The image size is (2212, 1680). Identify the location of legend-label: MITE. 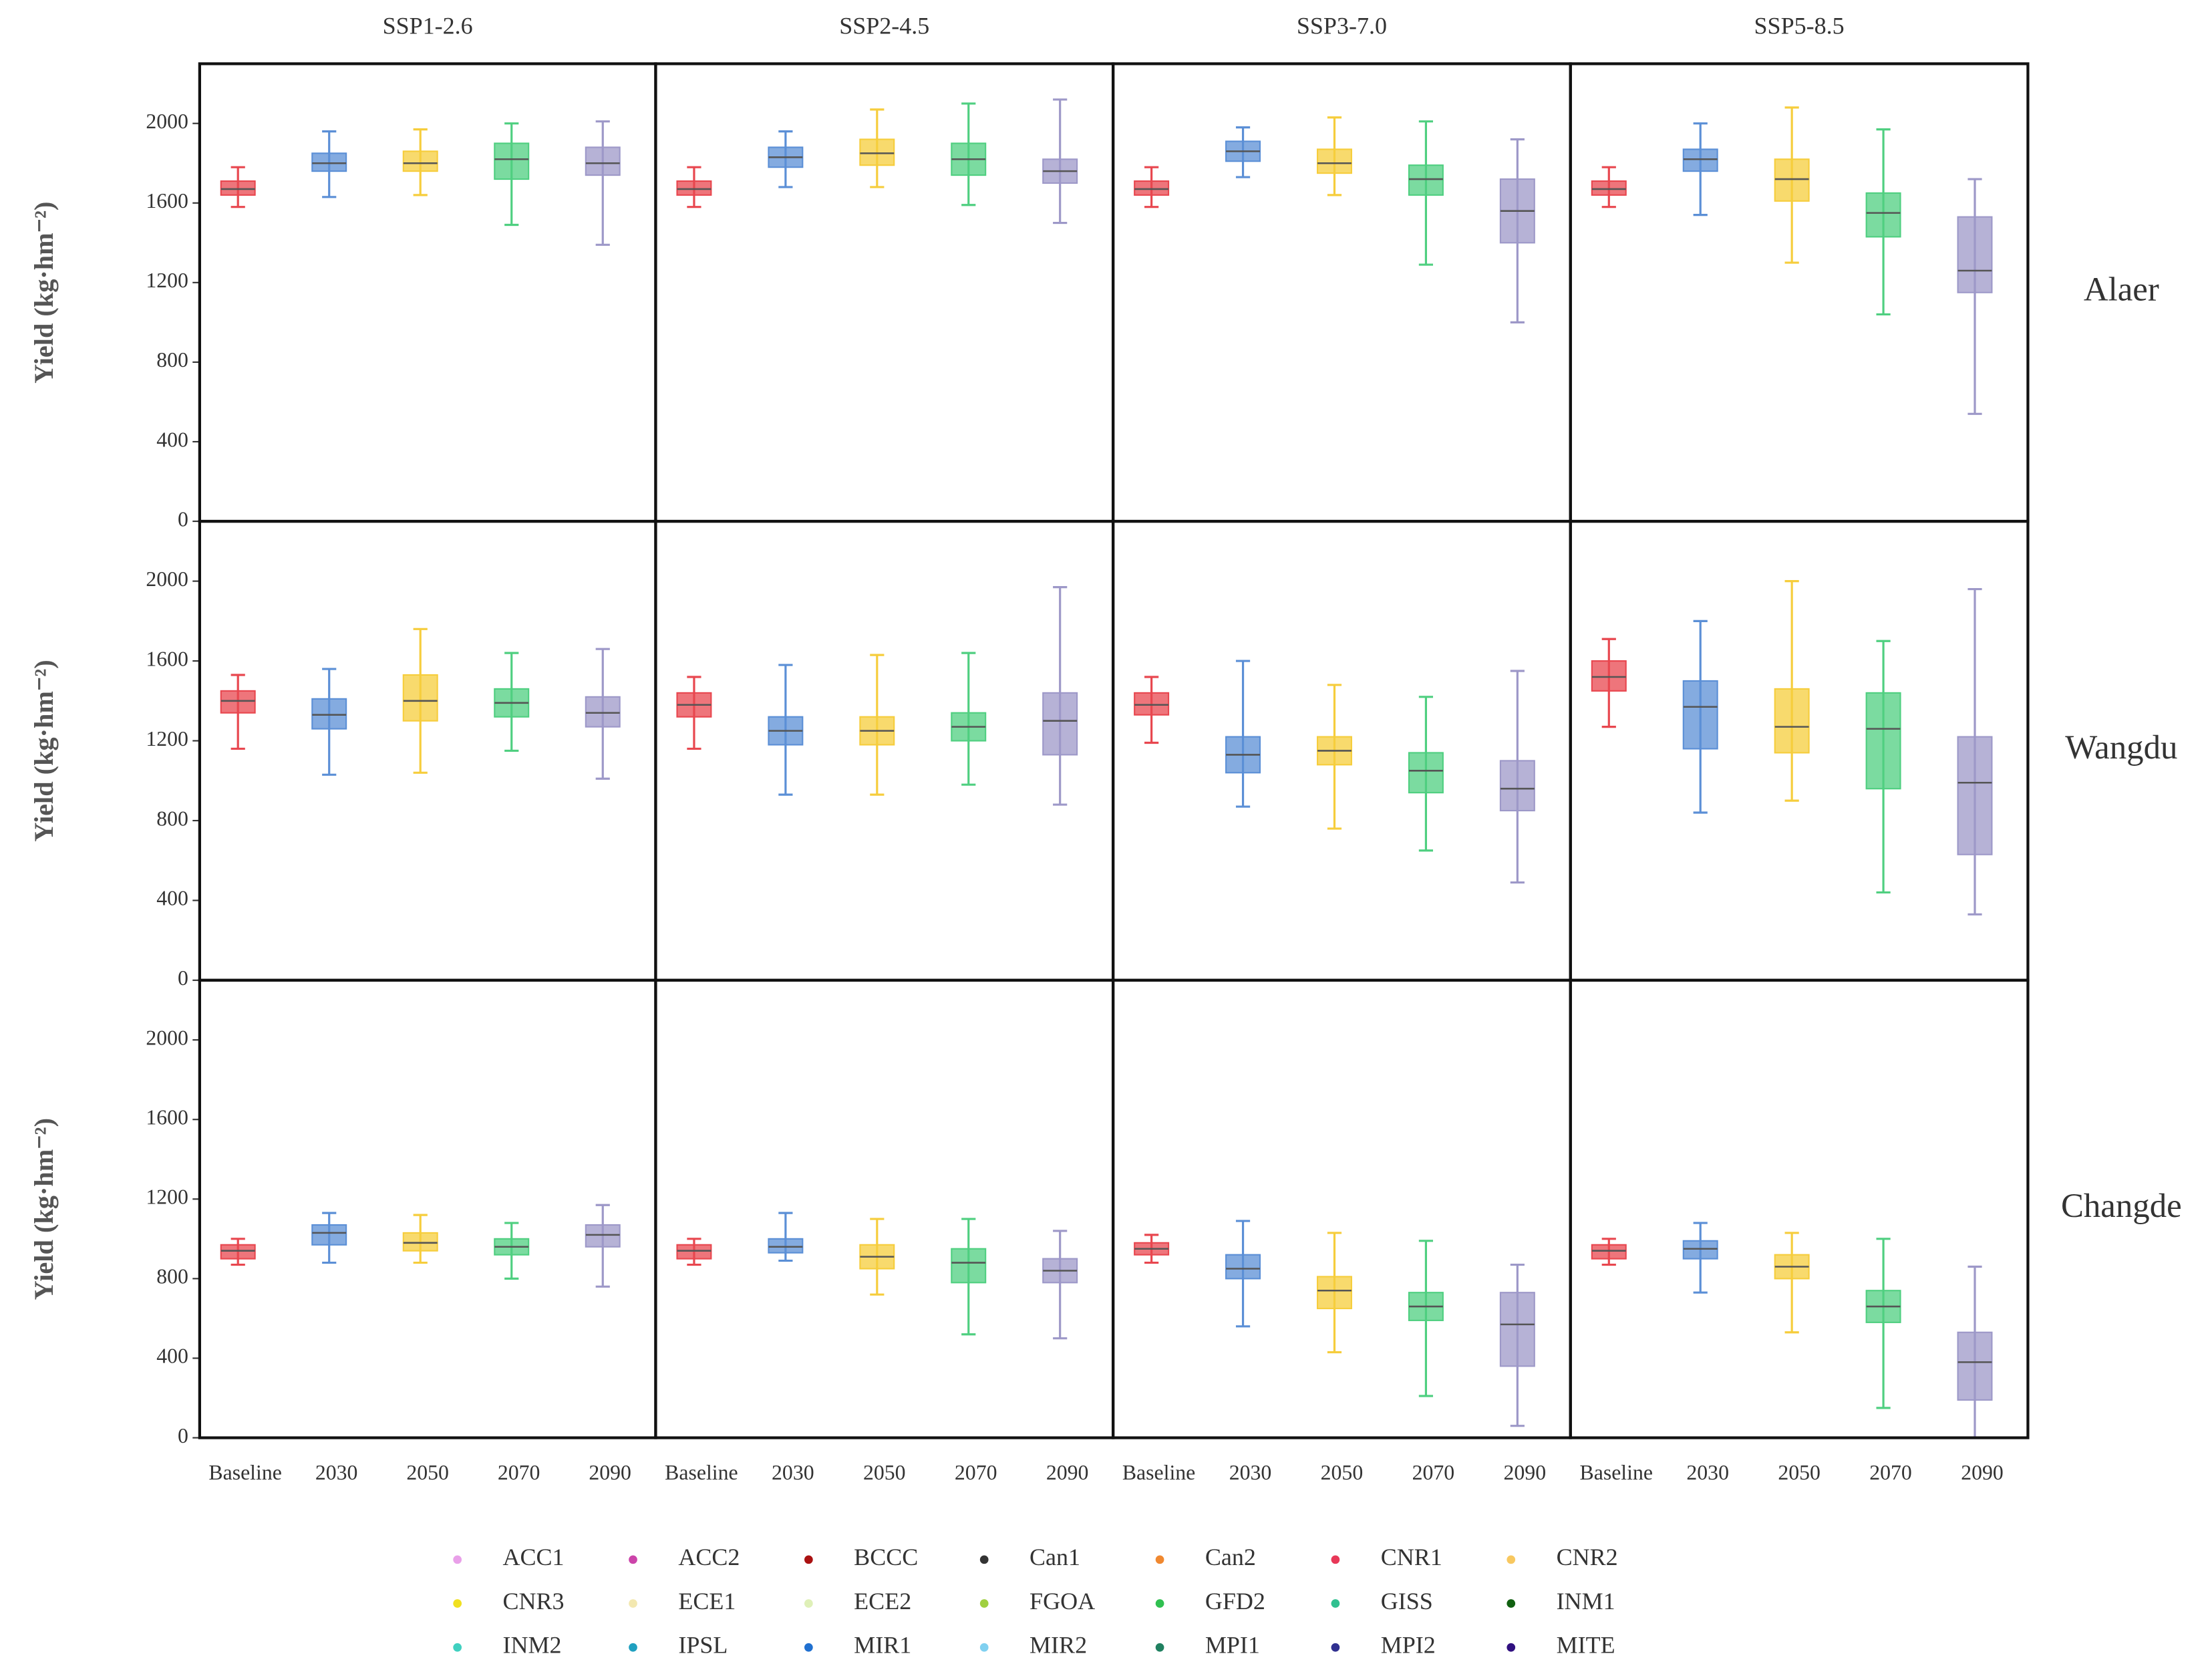
(1586, 1645).